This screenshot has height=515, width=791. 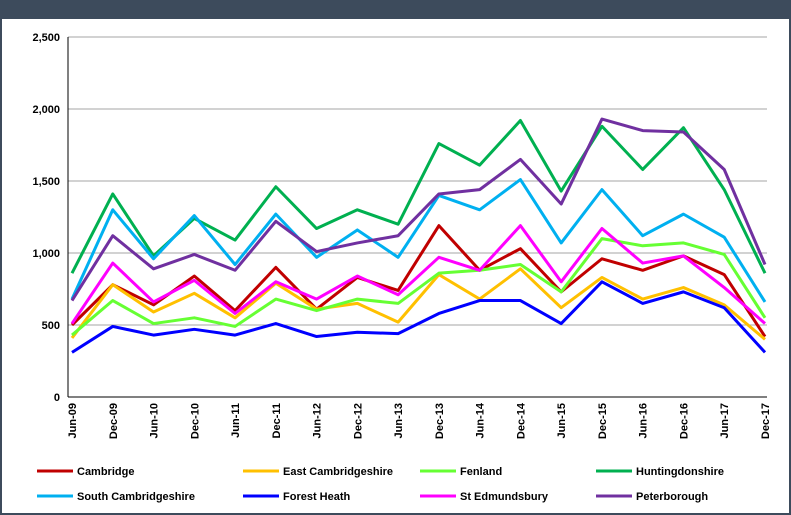 What do you see at coordinates (236, 420) in the screenshot?
I see `x-tick-label: Jun-11` at bounding box center [236, 420].